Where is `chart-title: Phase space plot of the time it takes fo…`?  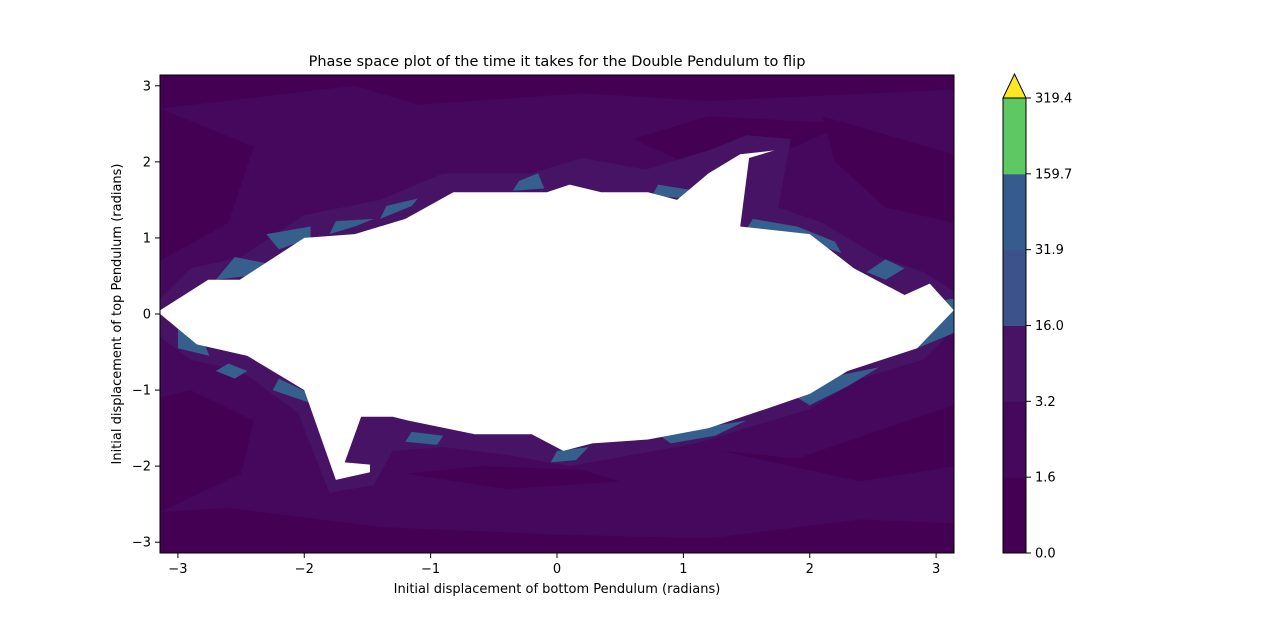
chart-title: Phase space plot of the time it takes fo… is located at coordinates (557, 62).